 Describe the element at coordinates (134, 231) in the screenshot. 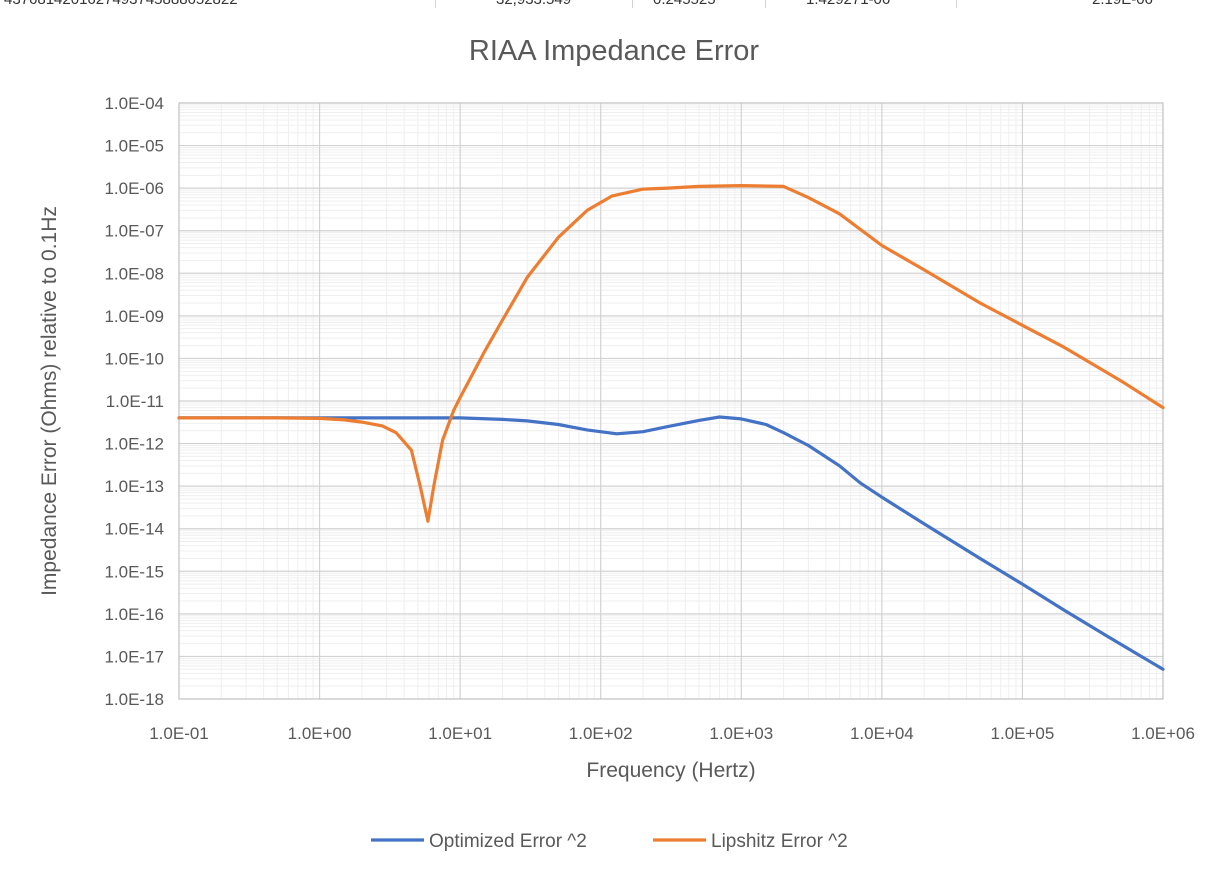

I see `y-tick-label: 1.0E-07` at that location.